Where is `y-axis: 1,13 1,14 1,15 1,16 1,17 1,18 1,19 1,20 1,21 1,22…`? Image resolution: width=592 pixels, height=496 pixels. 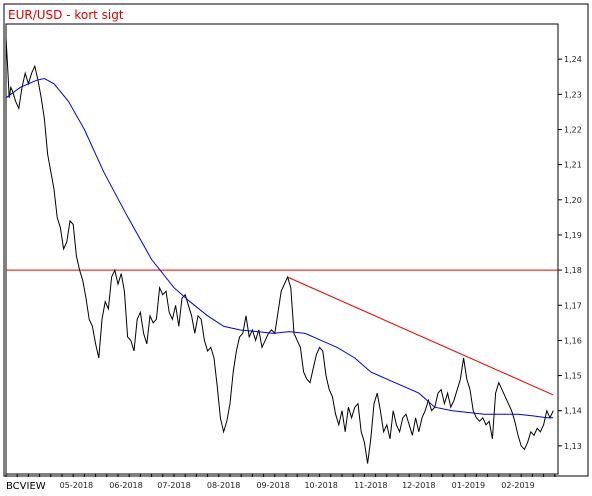
y-axis: 1,13 1,14 1,15 1,16 1,17 1,18 1,19 1,20 1,21 1,22… is located at coordinates (570, 253).